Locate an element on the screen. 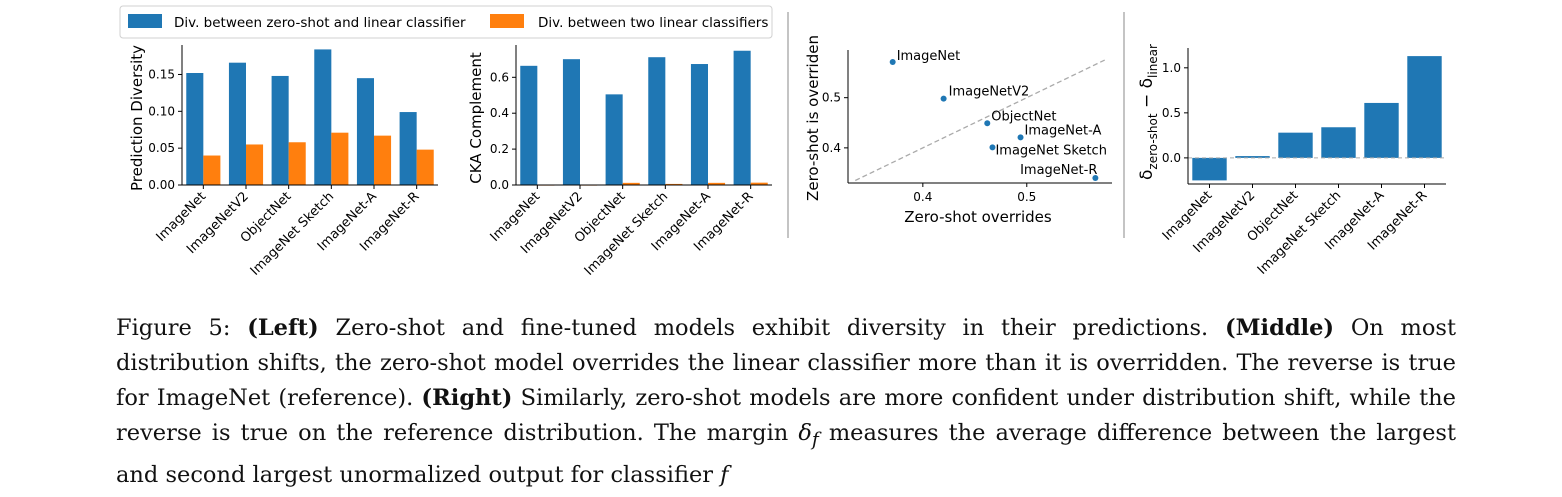  panel1-ytick-label-1: 0.05 is located at coordinates (161, 148).